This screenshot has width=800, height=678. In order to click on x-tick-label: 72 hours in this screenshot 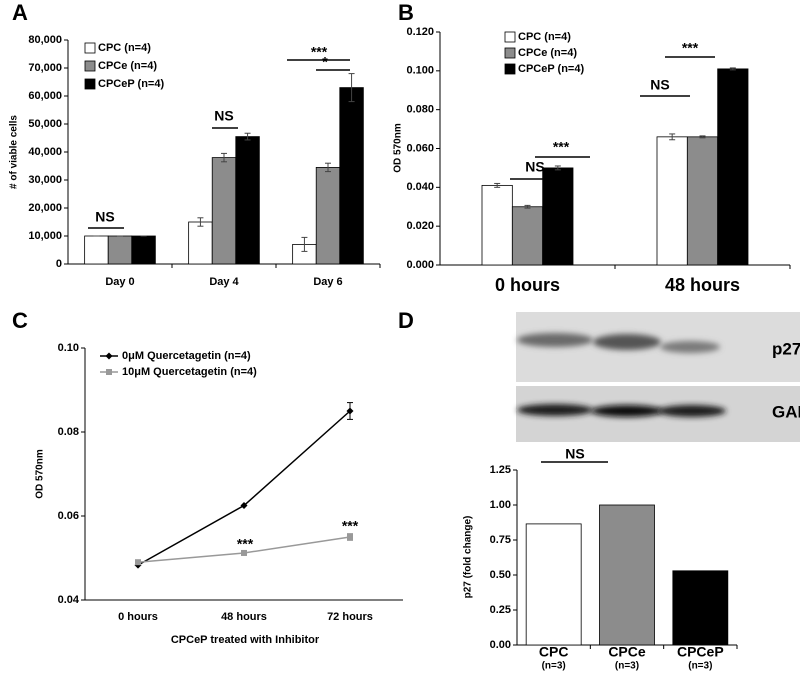, I will do `click(350, 617)`.